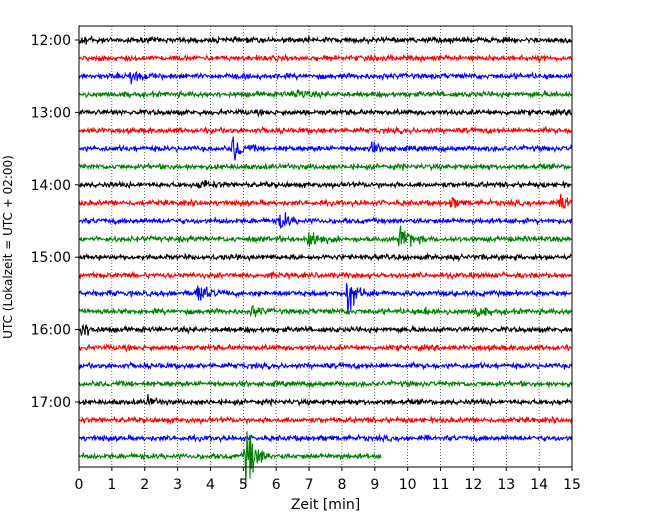  I want to click on x-tick-label-7: 7, so click(309, 485).